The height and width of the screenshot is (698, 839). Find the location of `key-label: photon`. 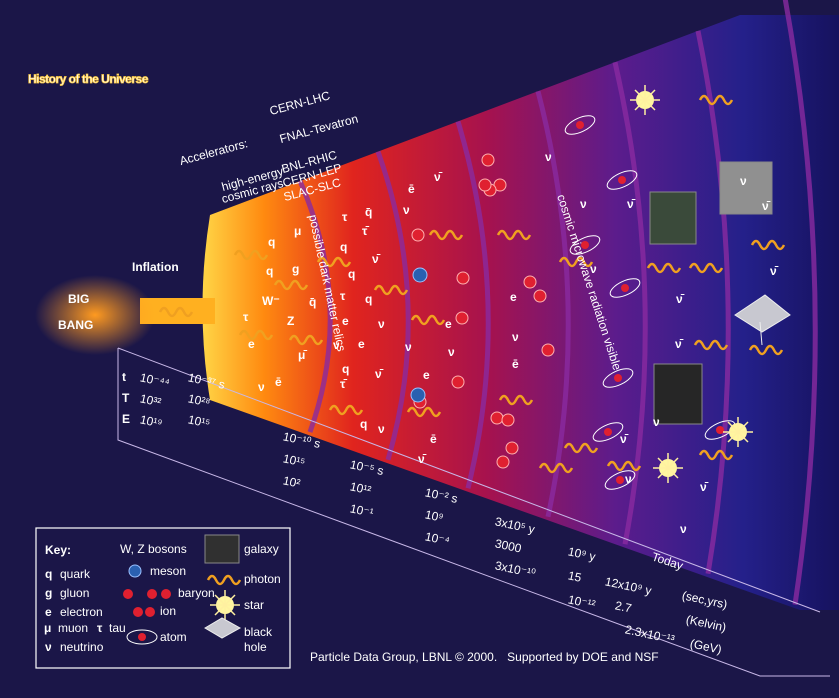

key-label: photon is located at coordinates (262, 579).